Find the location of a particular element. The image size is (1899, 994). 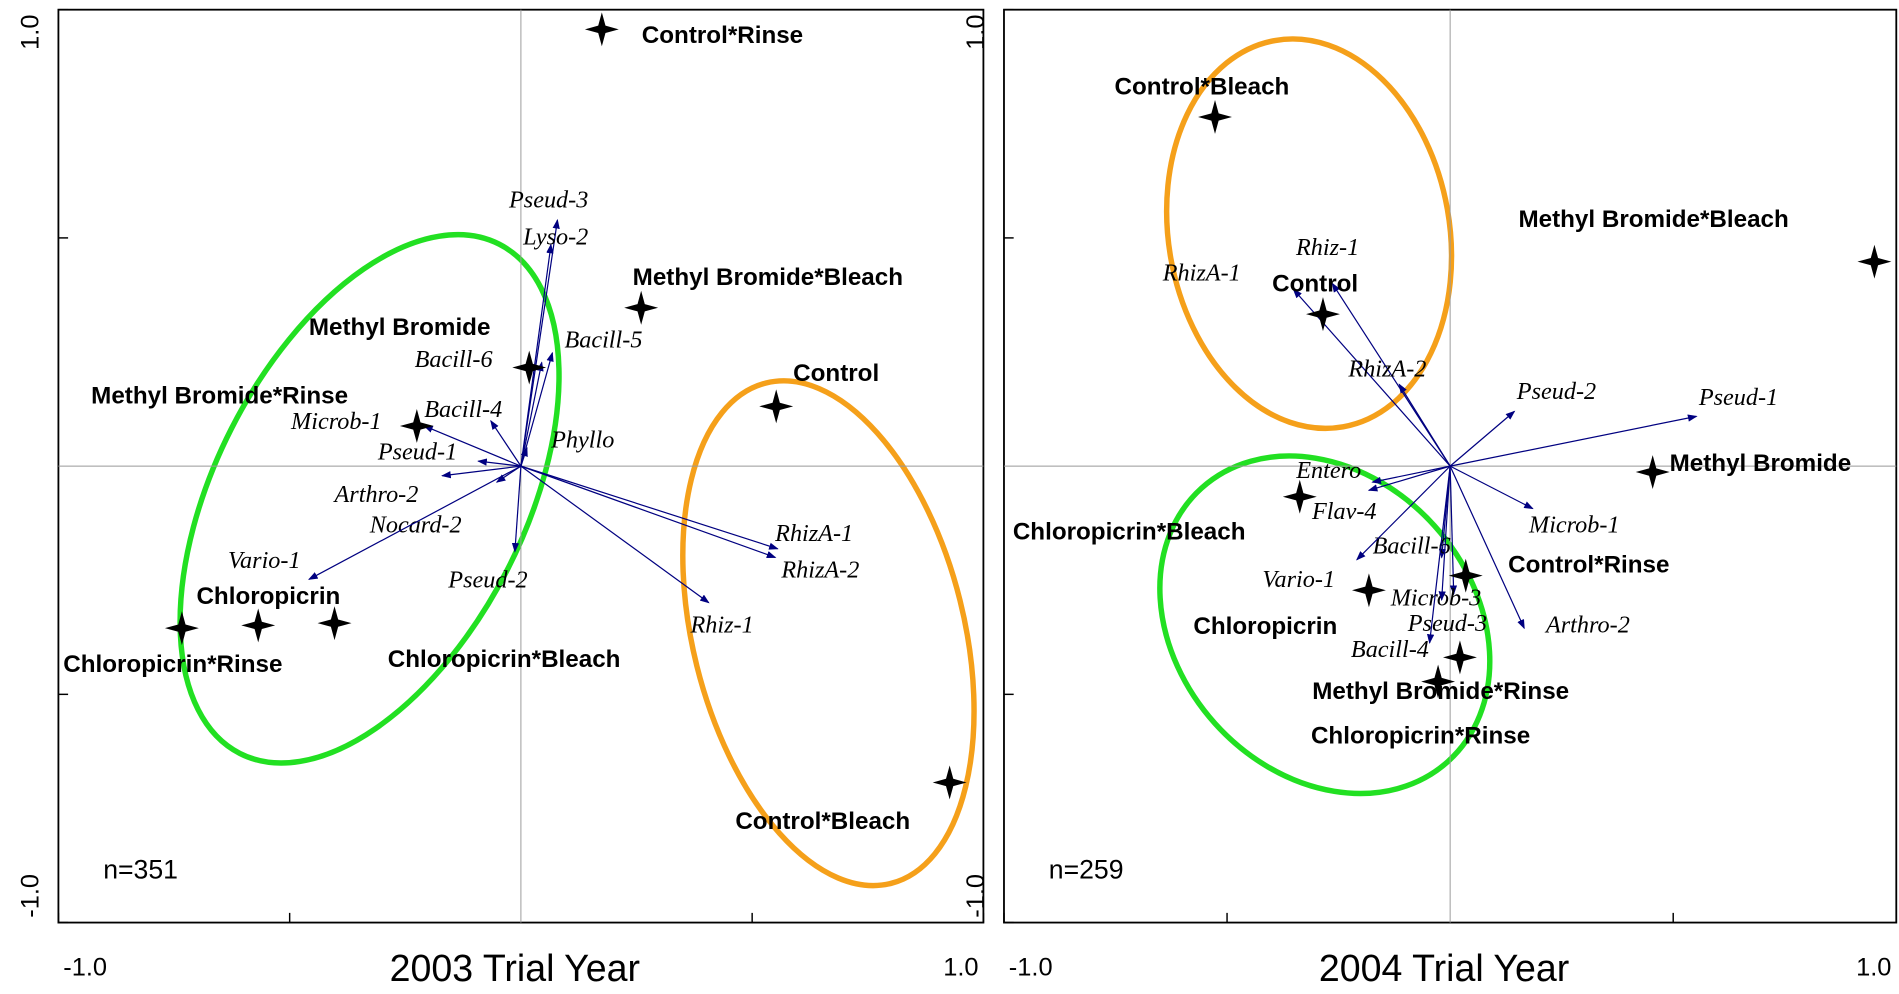

vector-label: Phyllo is located at coordinates (582, 439).